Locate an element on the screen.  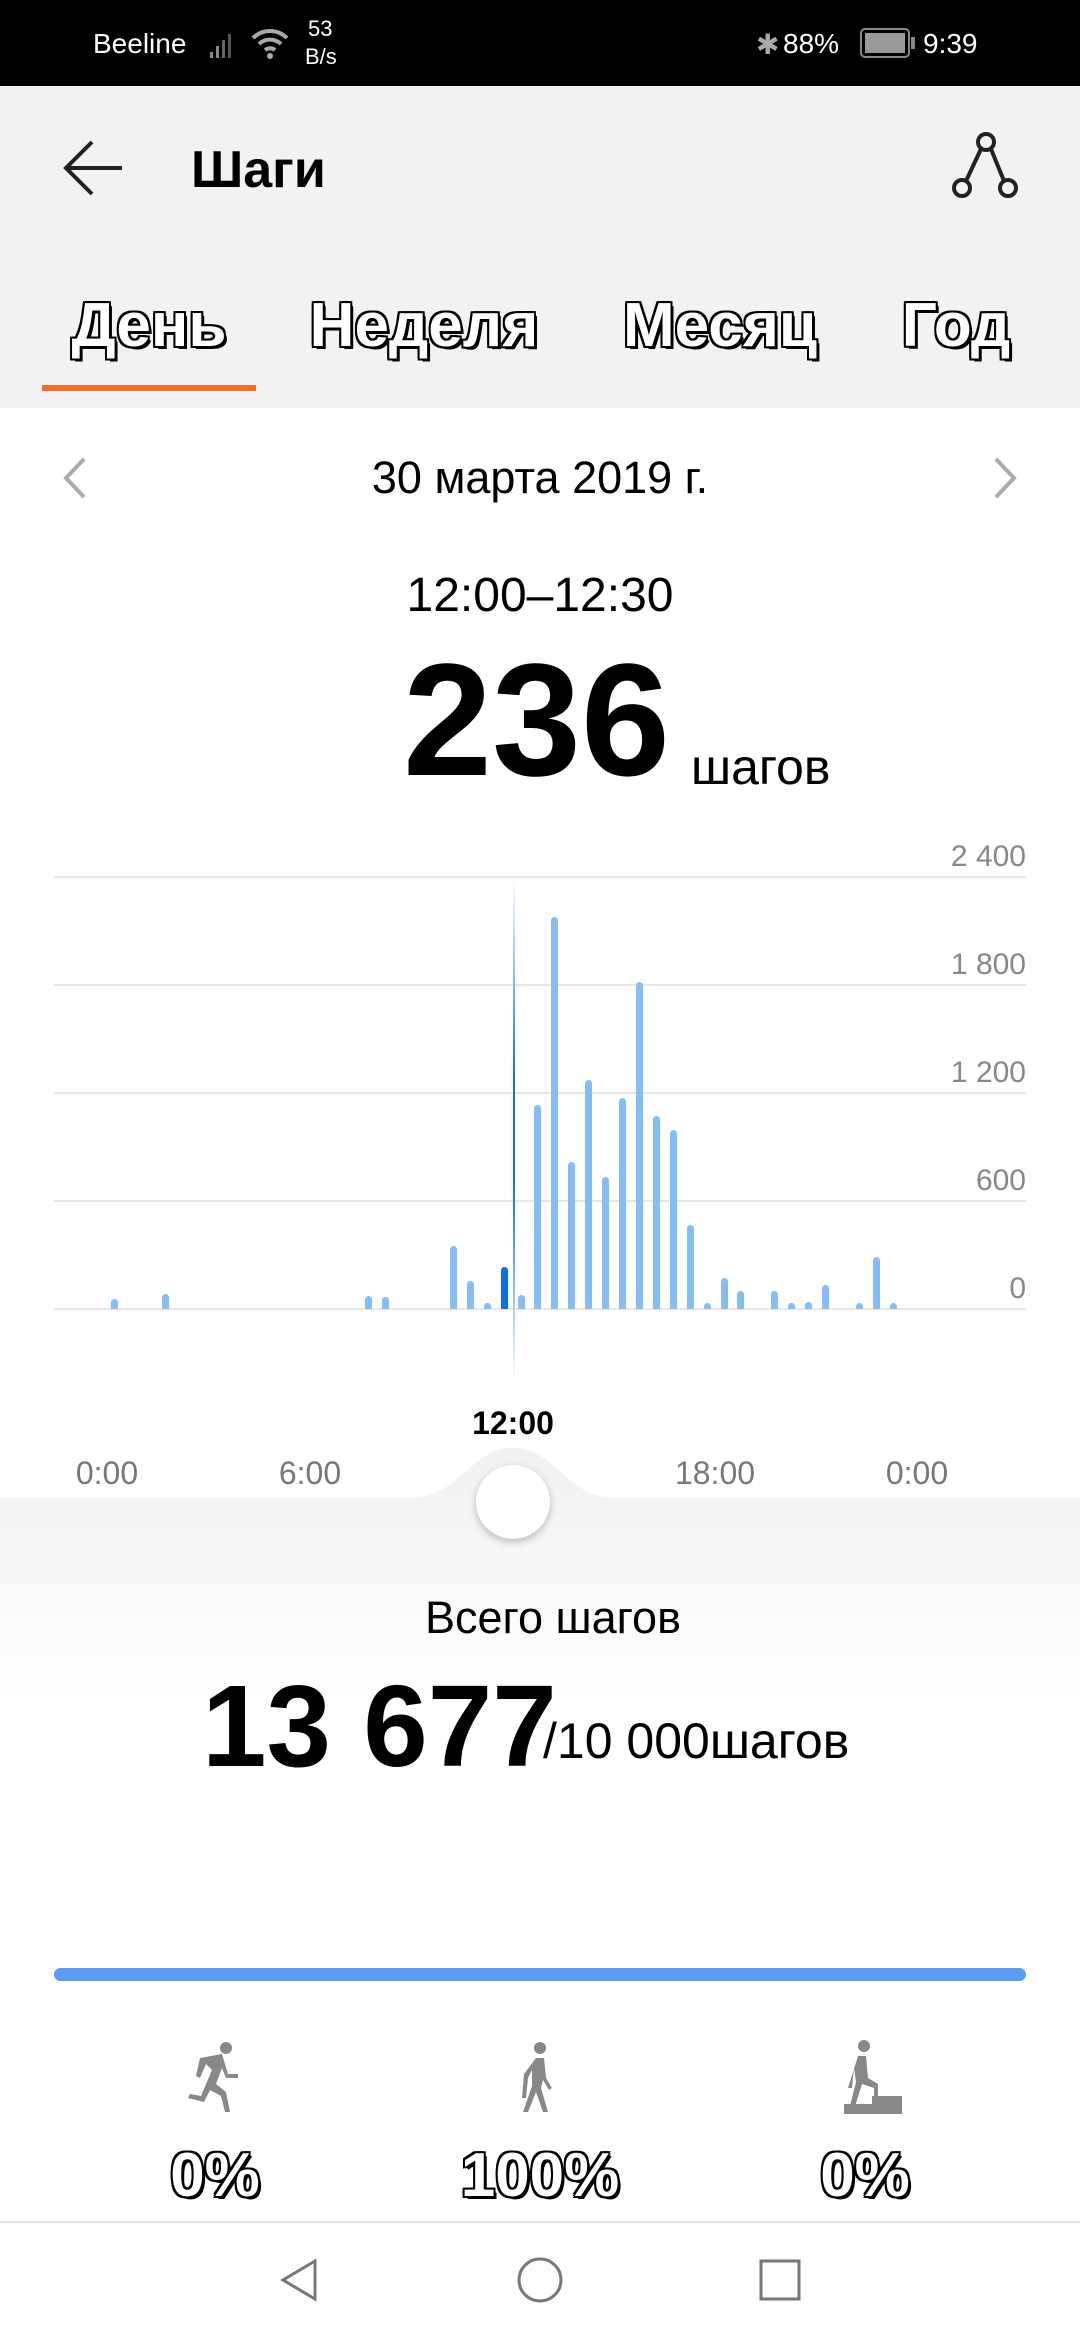
tab-month: Месяц is located at coordinates (720, 325).